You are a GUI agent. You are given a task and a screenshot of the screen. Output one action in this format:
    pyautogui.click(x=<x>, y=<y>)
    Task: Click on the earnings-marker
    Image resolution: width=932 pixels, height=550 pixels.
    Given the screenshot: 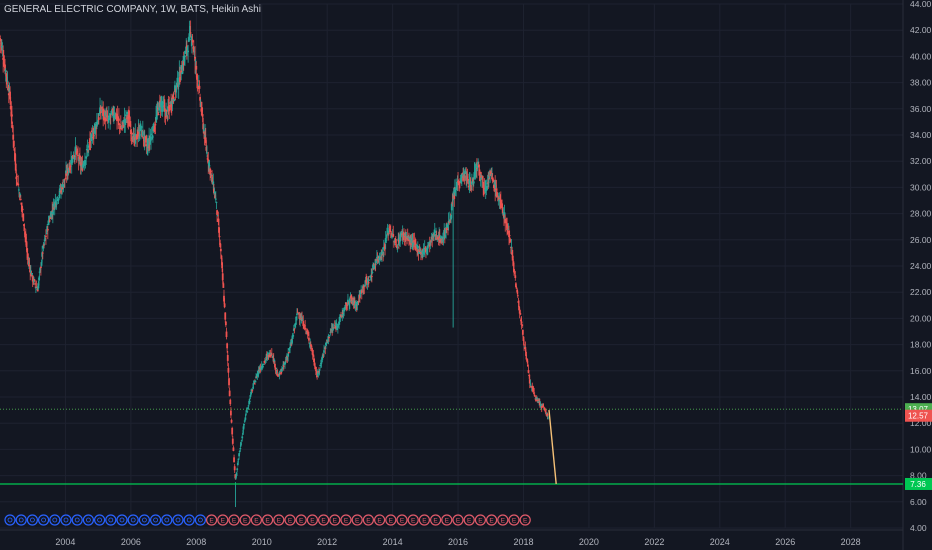 What is the action you would take?
    pyautogui.click(x=312, y=520)
    